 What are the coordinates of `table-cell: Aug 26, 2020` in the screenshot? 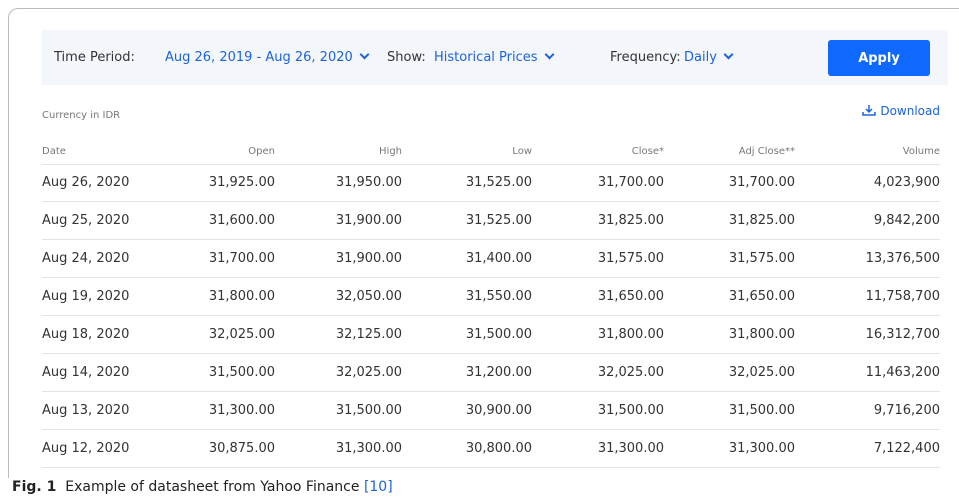 It's located at (86, 182).